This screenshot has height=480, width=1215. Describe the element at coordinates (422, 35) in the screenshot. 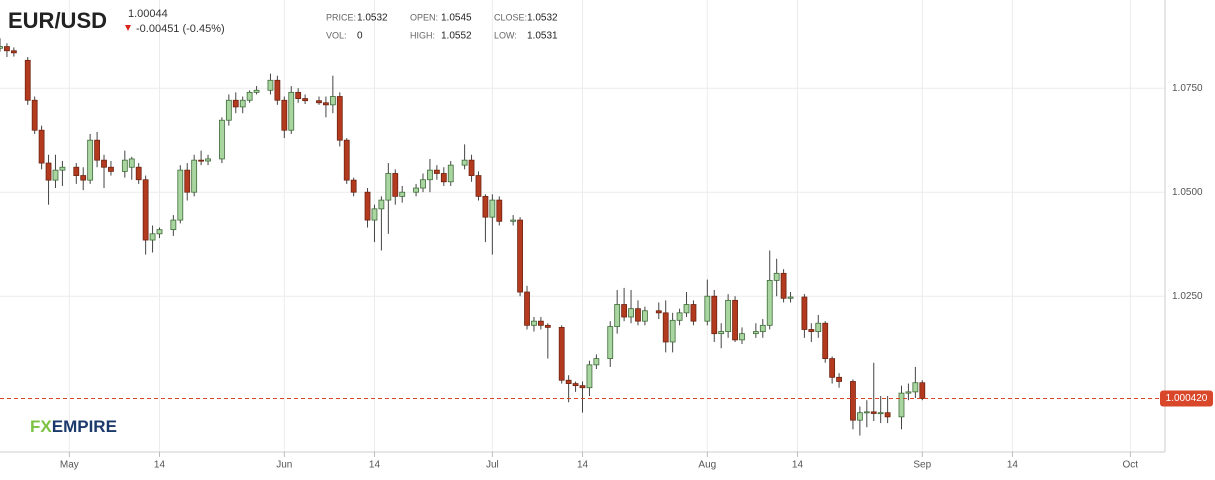

I see `stat-label: HIGH:` at that location.